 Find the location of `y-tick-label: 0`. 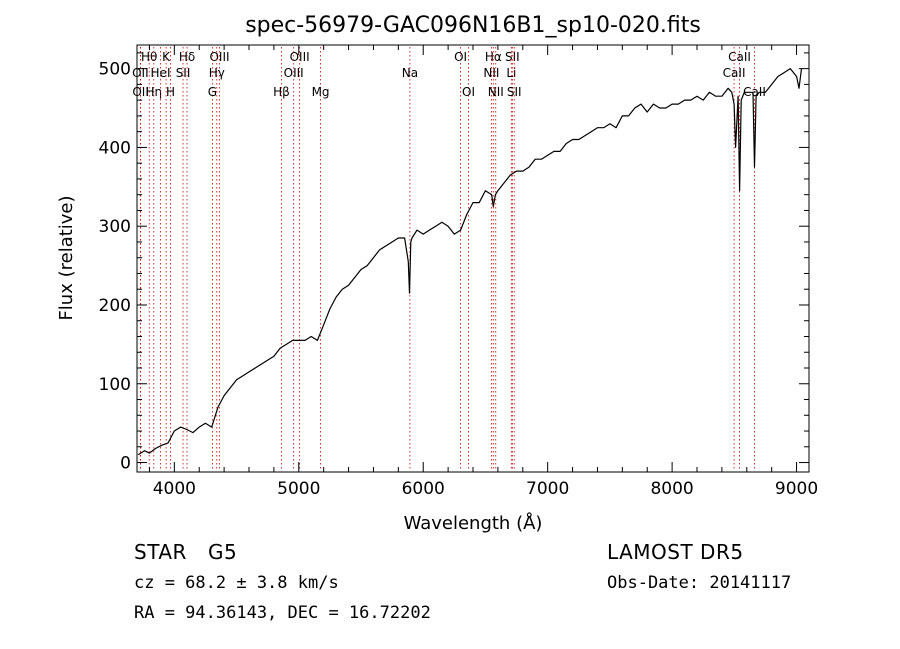

y-tick-label: 0 is located at coordinates (125, 464).